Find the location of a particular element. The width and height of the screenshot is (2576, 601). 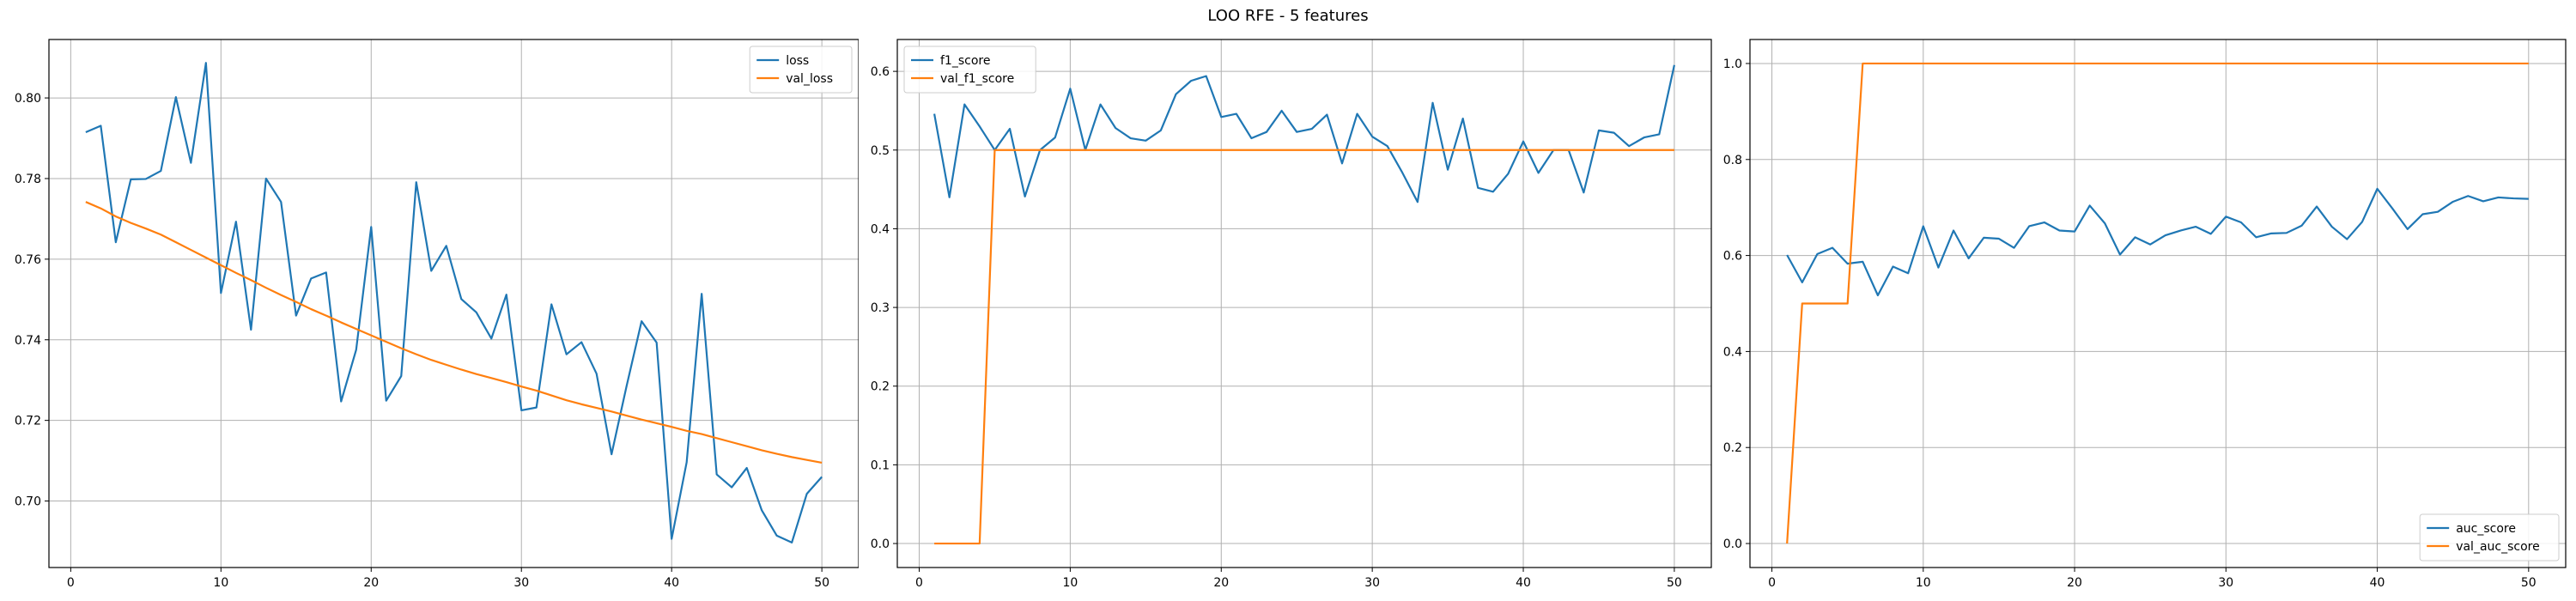

figure-title: LOO RFE - 5 features is located at coordinates (1288, 16).